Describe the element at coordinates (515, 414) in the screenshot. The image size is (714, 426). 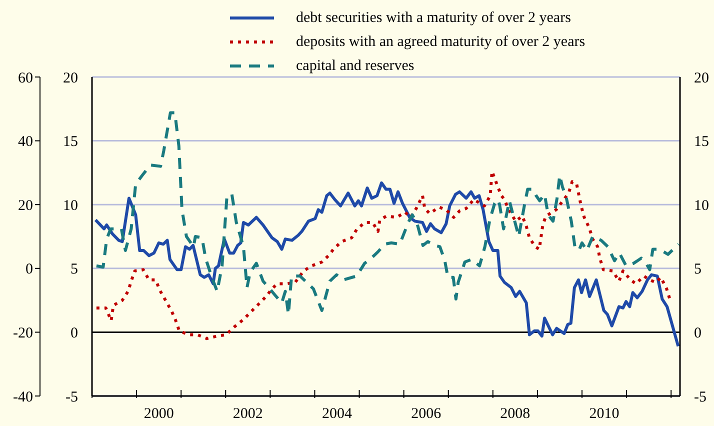
I see `x-tick-label: 2008` at that location.